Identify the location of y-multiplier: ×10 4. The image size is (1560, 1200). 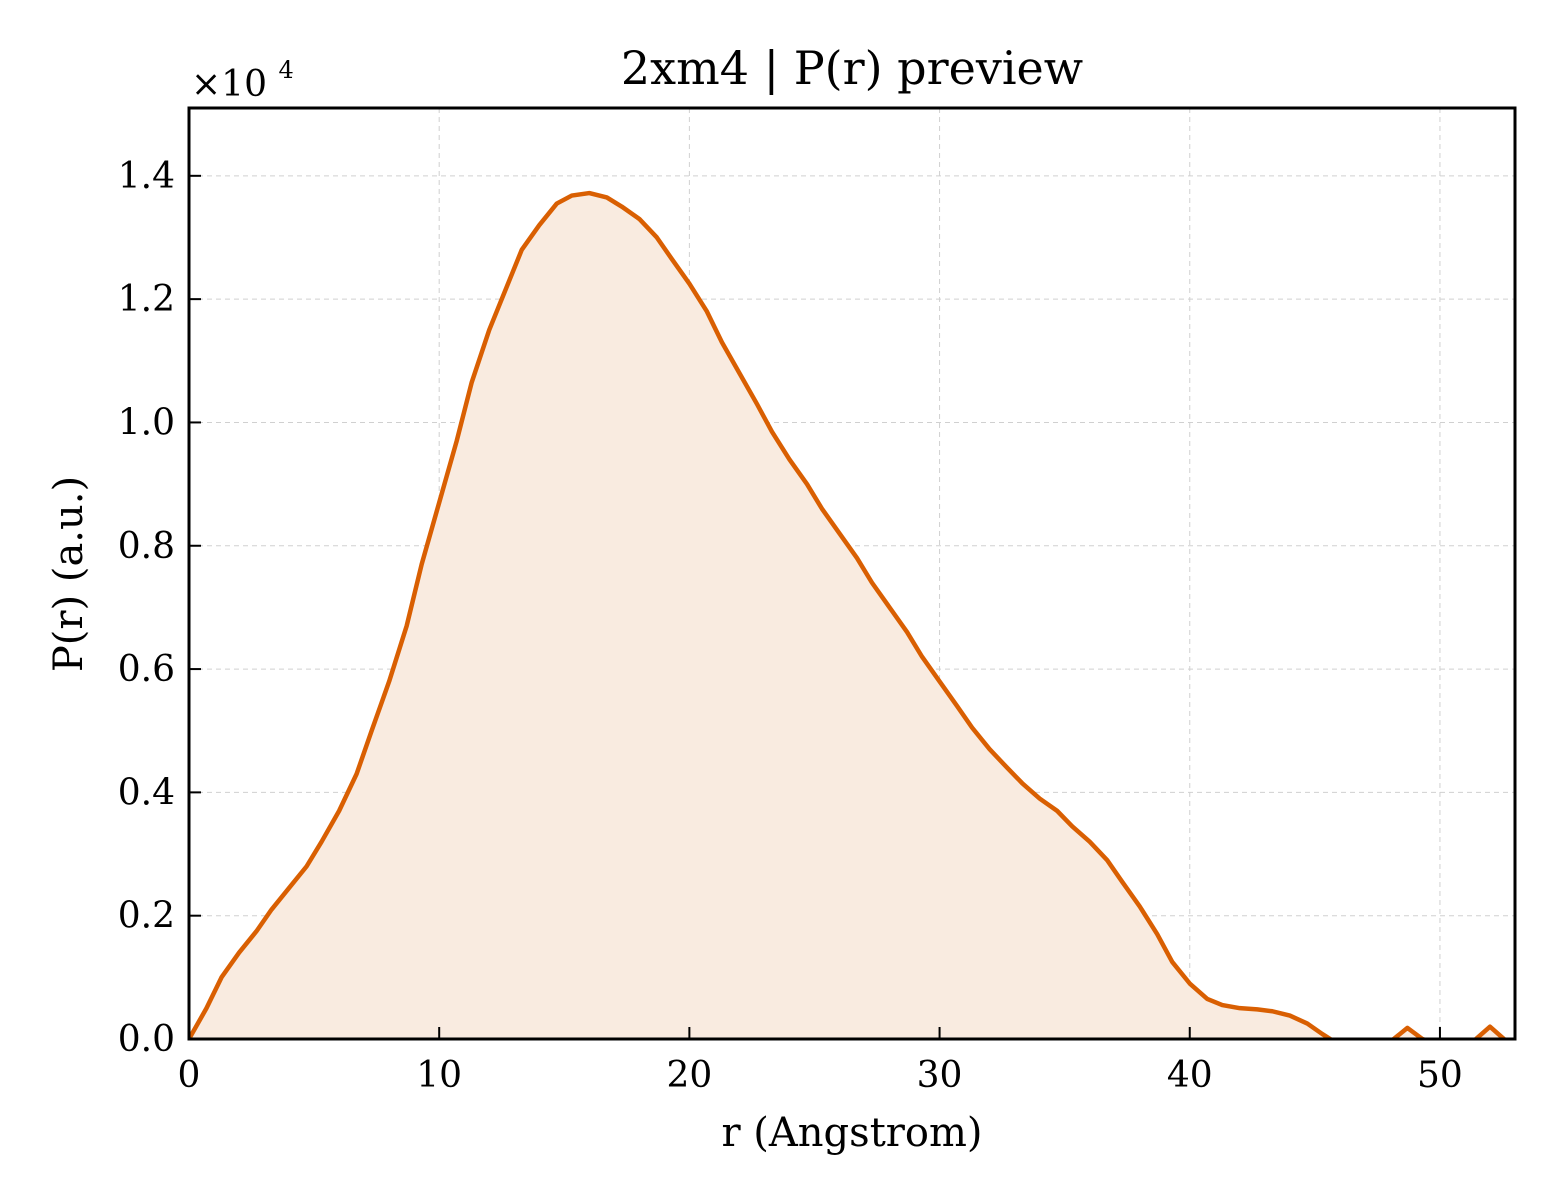
(242, 80).